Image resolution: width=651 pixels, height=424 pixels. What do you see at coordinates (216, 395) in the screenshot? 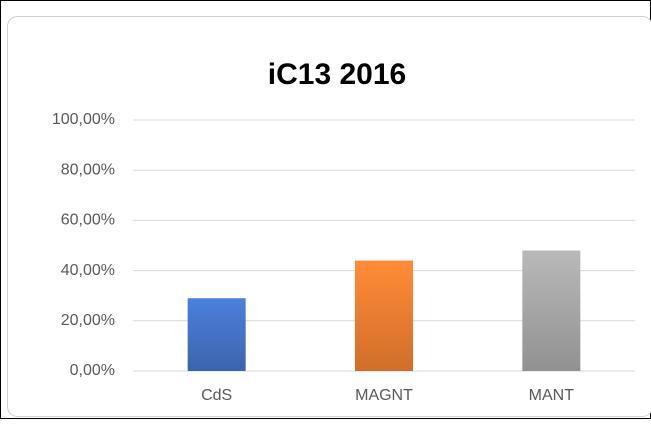
I see `x-tick-label: CdS` at bounding box center [216, 395].